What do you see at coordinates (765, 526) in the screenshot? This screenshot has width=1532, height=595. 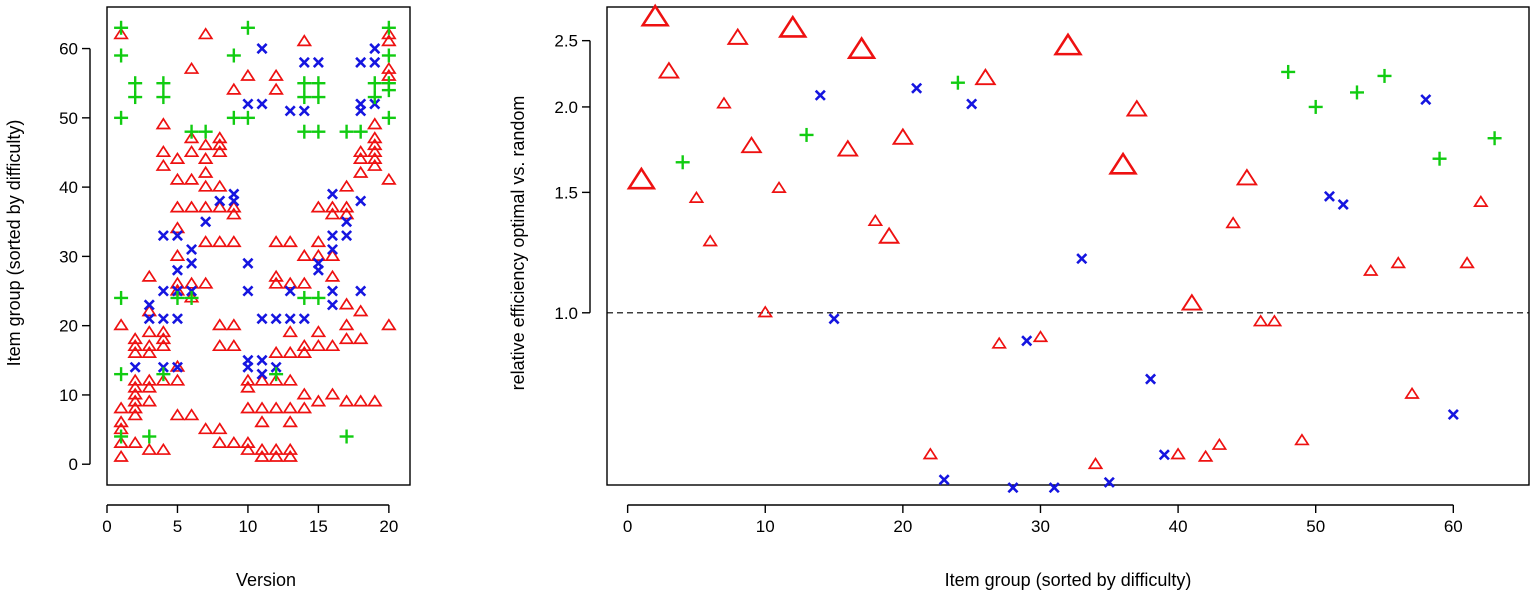 I see `right-x-tick-label: 10` at bounding box center [765, 526].